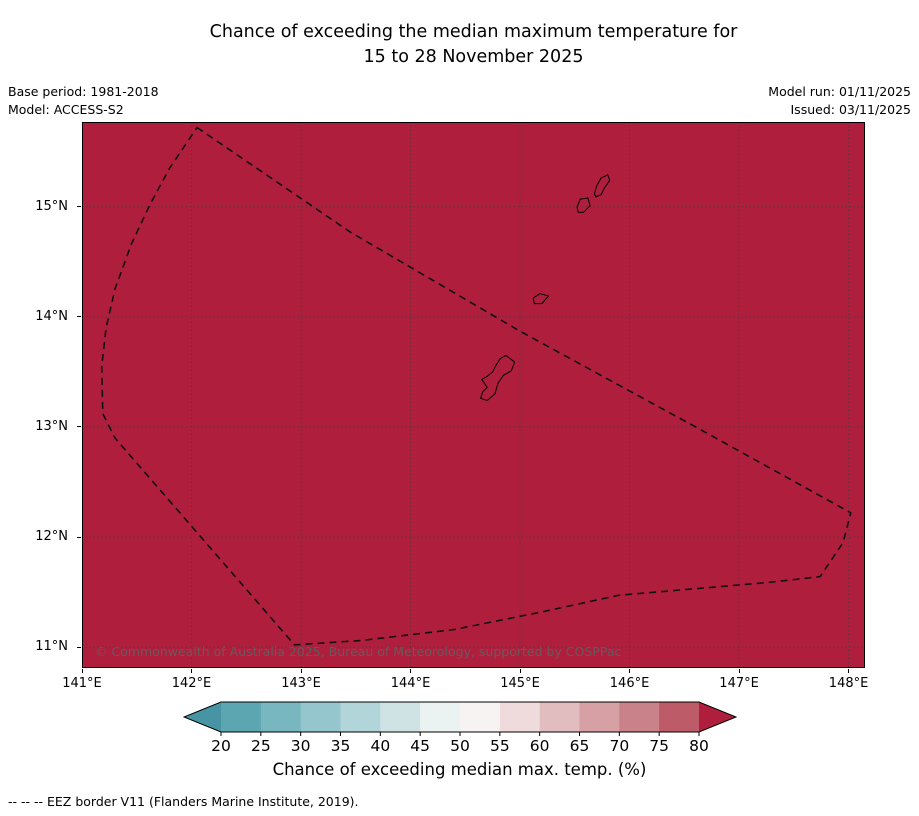  What do you see at coordinates (629, 683) in the screenshot?
I see `x-tick-label: 146°E` at bounding box center [629, 683].